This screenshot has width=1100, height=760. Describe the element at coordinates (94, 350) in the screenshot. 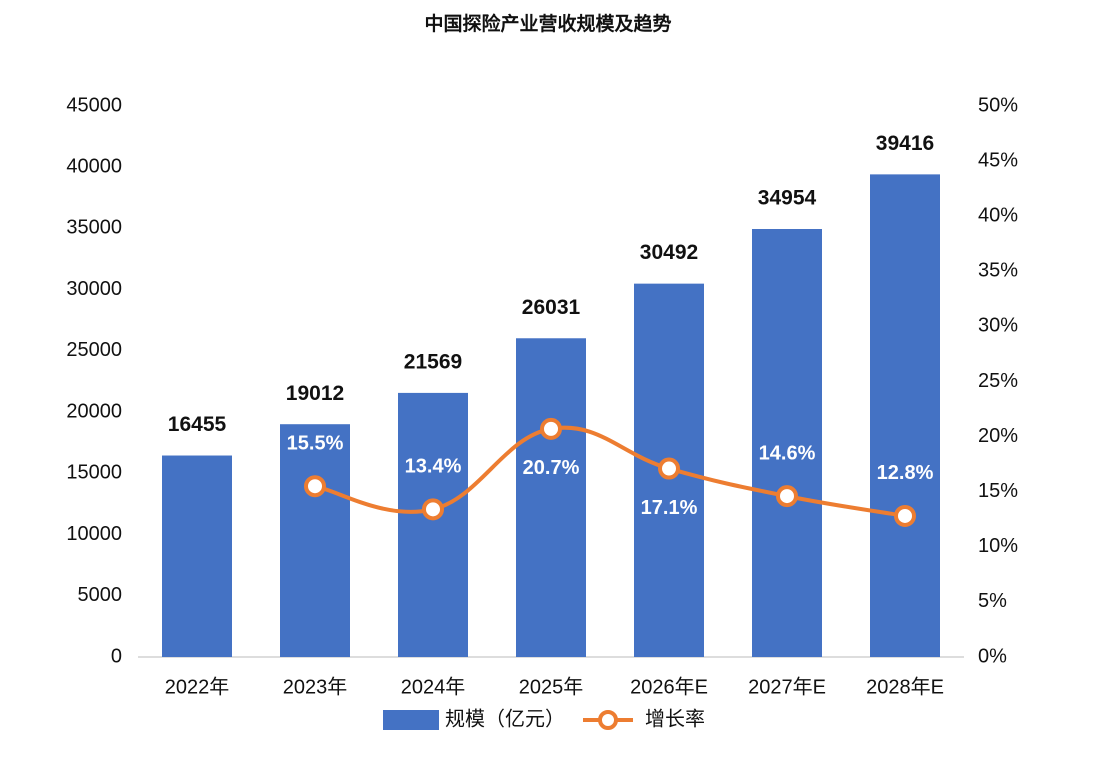

I see `y-tick-label: 25000` at that location.